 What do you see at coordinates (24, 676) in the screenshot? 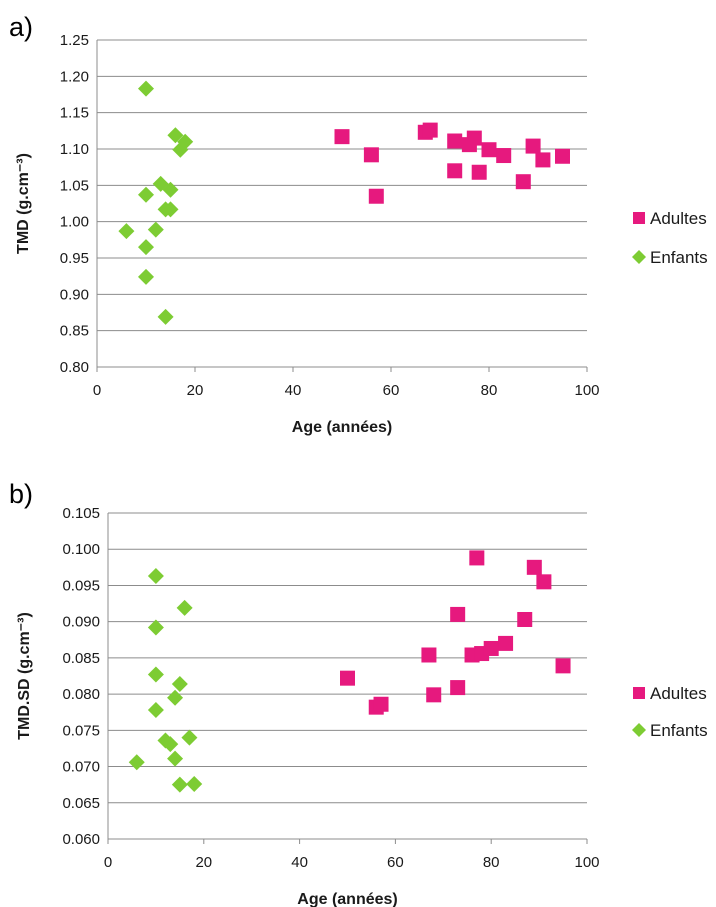
I see `y-axis-title: TMD.SD (g.cm⁻³)` at bounding box center [24, 676].